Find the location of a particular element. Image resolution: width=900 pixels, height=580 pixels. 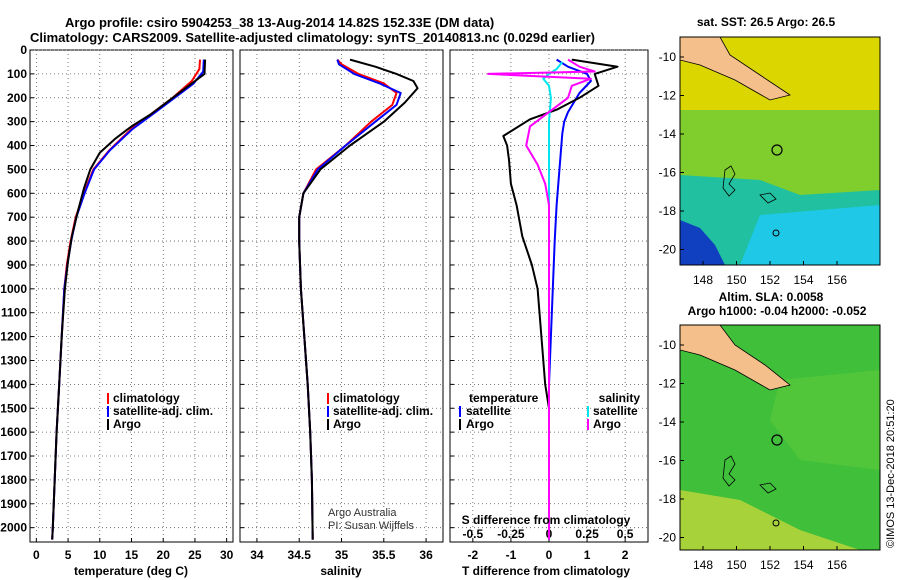

sla-map-small-marker is located at coordinates (776, 523).